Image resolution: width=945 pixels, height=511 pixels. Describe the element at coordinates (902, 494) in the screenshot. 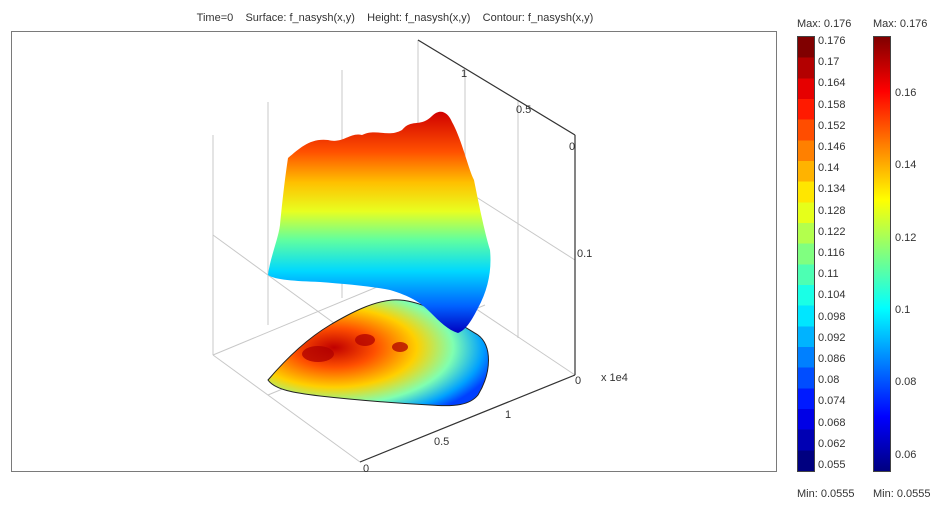

I see `colorbar-contour-min: Min: 0.0555` at that location.